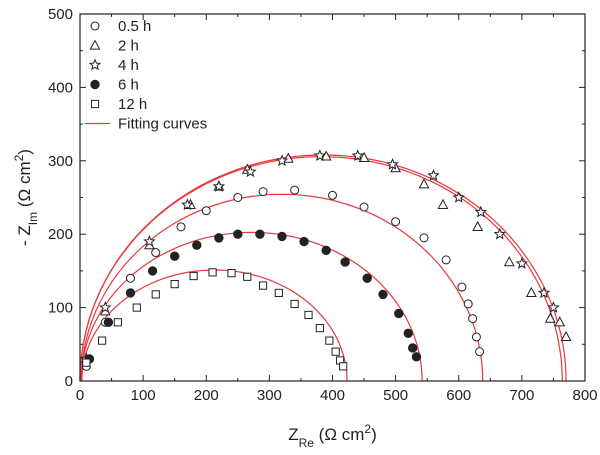 This screenshot has width=600, height=455. Describe the element at coordinates (60, 234) in the screenshot. I see `y-tick-label: 200` at that location.